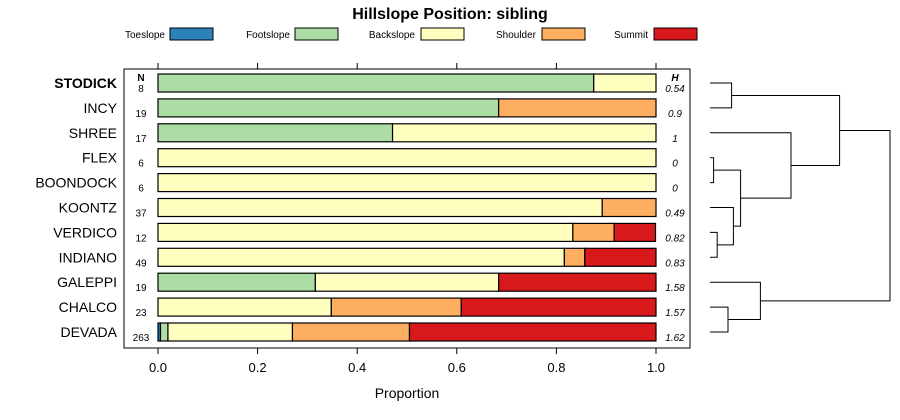 This screenshot has height=420, width=900. Describe the element at coordinates (407, 158) in the screenshot. I see `bar-flex-backslope` at that location.